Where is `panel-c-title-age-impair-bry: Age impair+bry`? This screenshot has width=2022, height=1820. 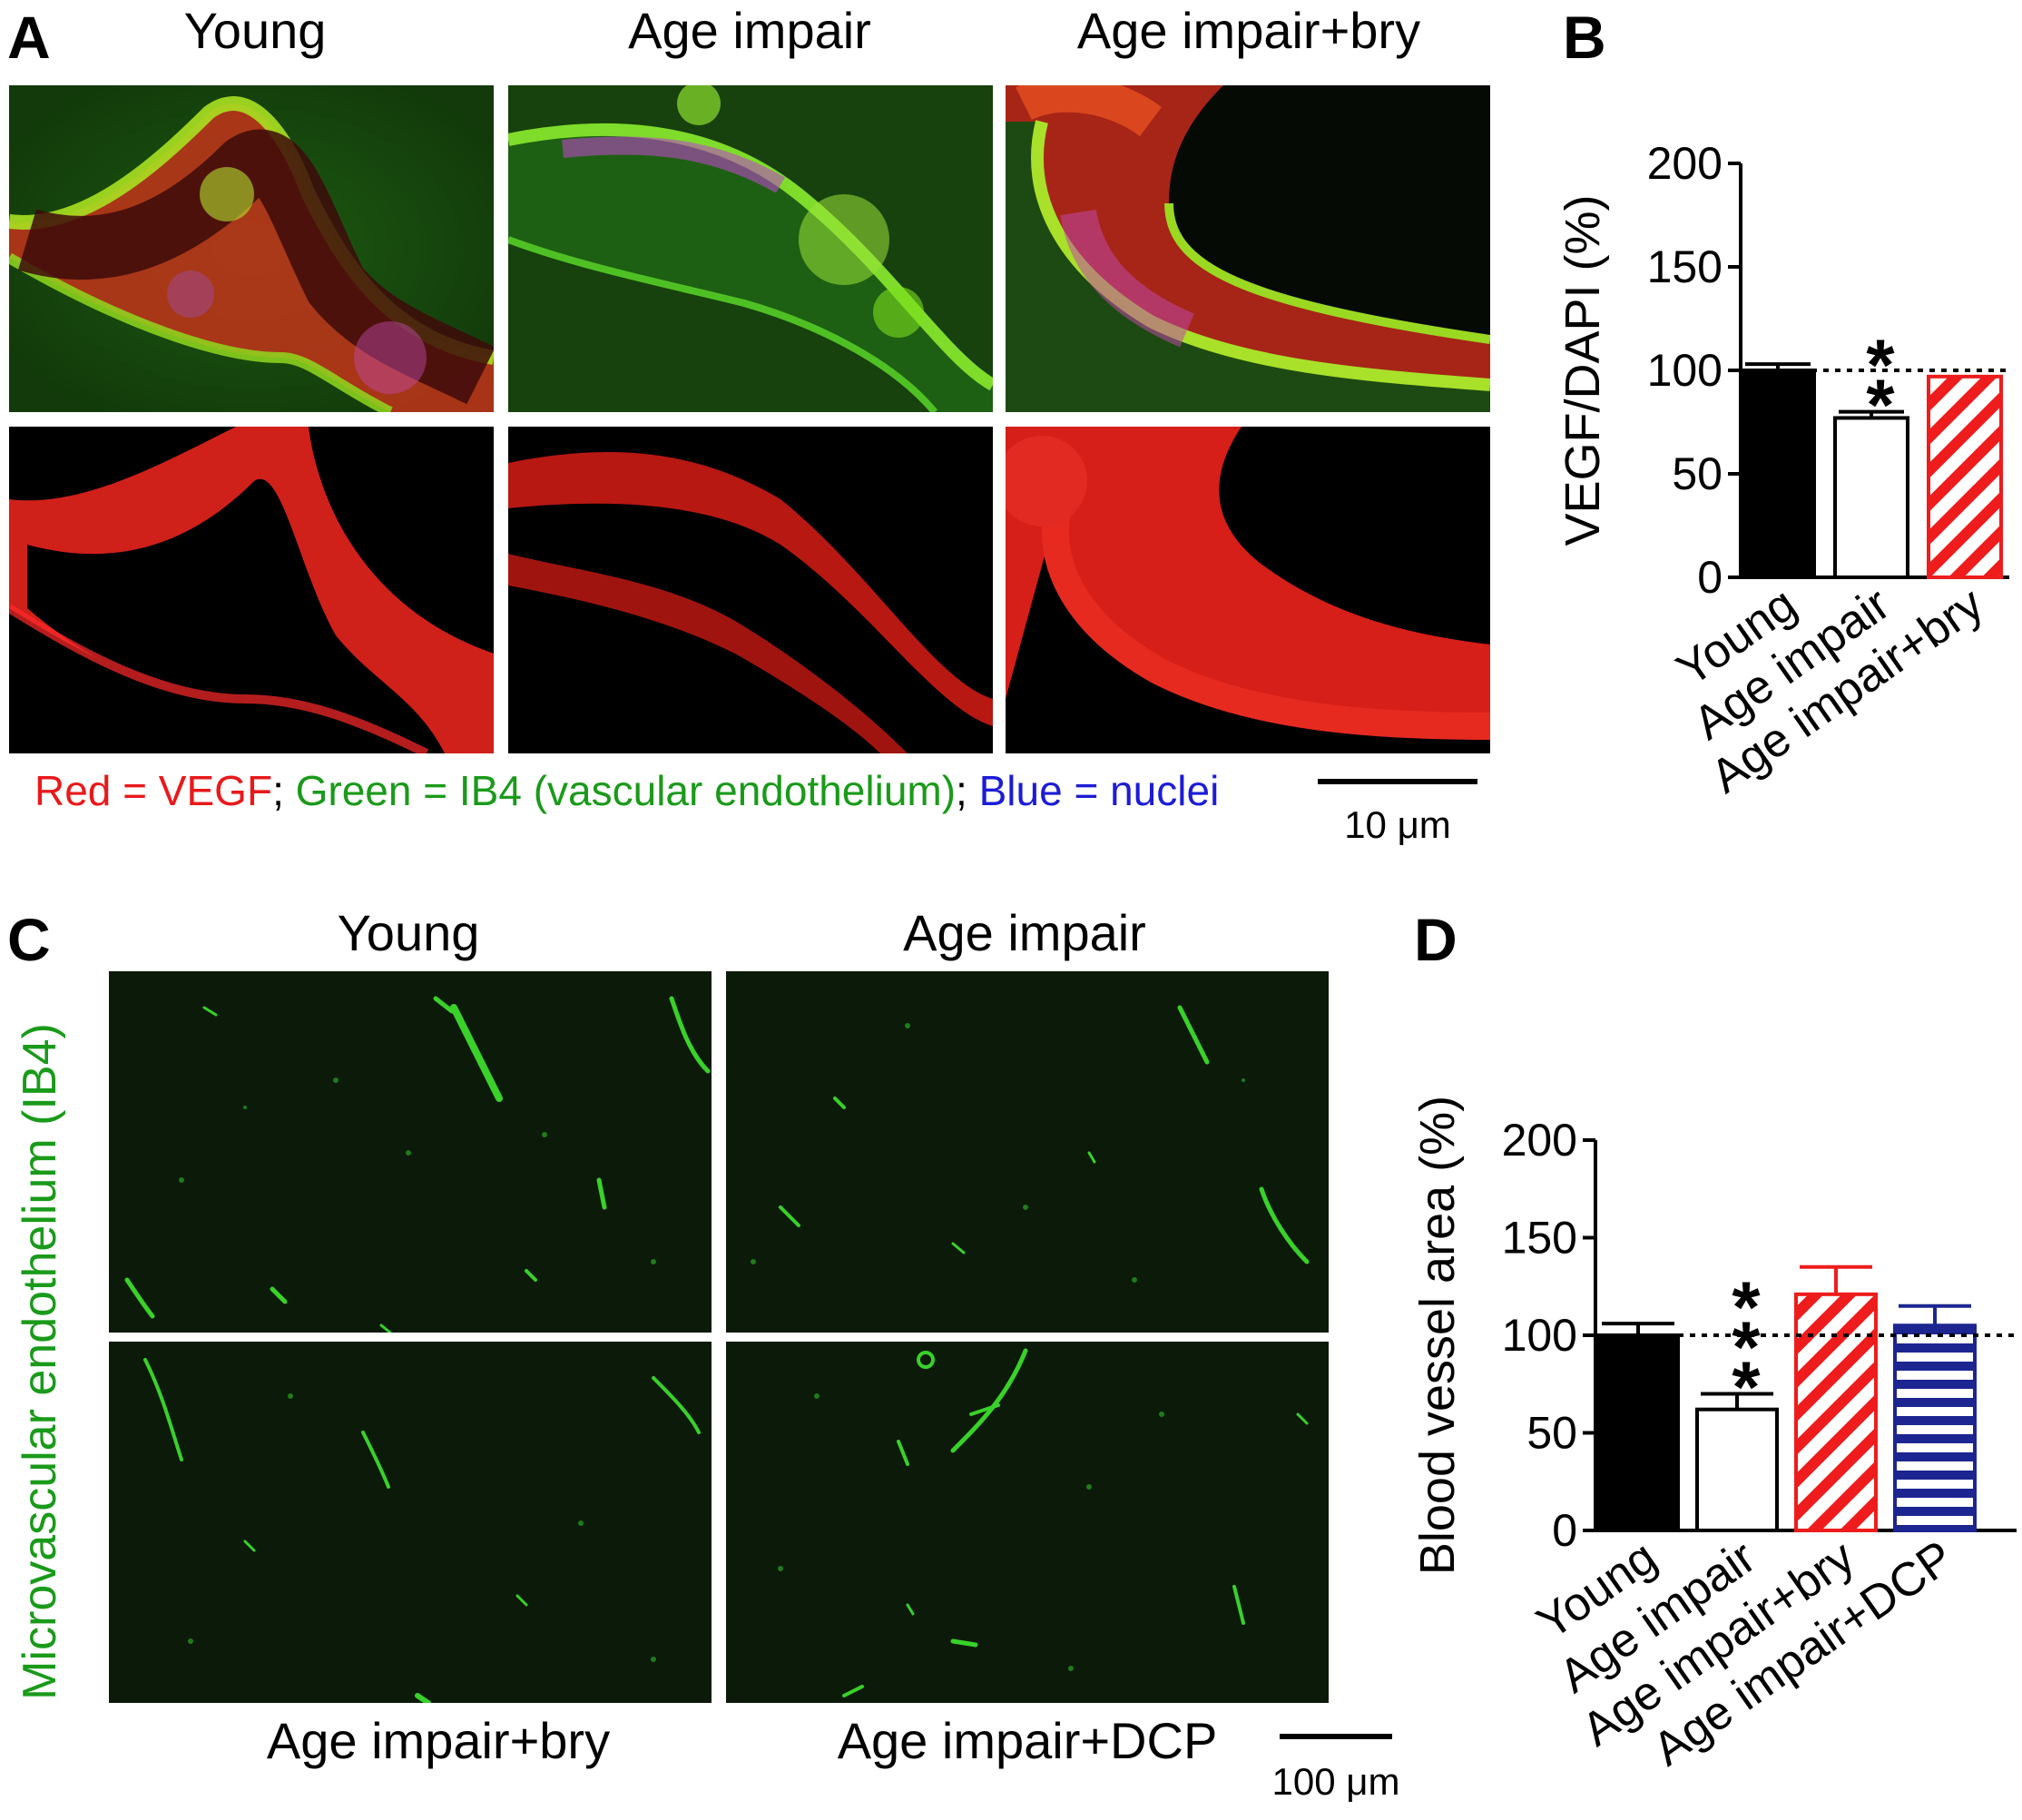 panel-c-title-age-impair-bry: Age impair+bry is located at coordinates (438, 1740).